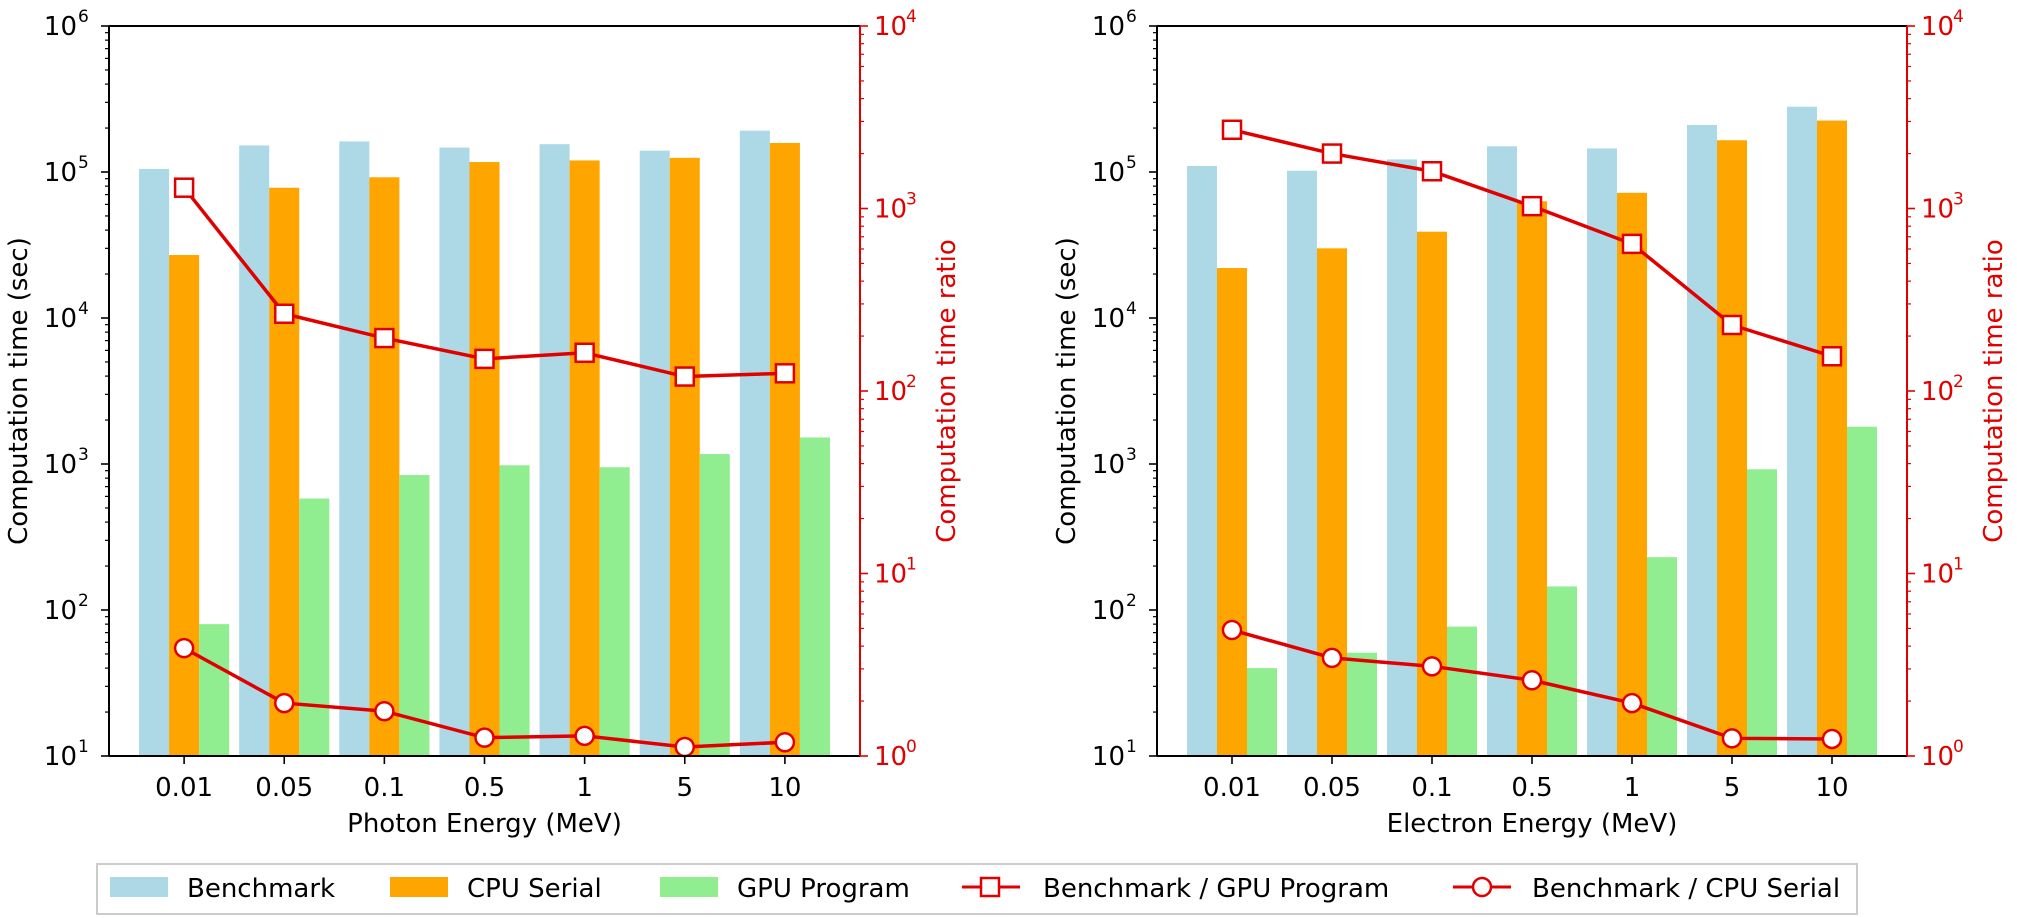 Image resolution: width=2017 pixels, height=918 pixels. Describe the element at coordinates (584, 788) in the screenshot. I see `x-tick-label: 1` at that location.